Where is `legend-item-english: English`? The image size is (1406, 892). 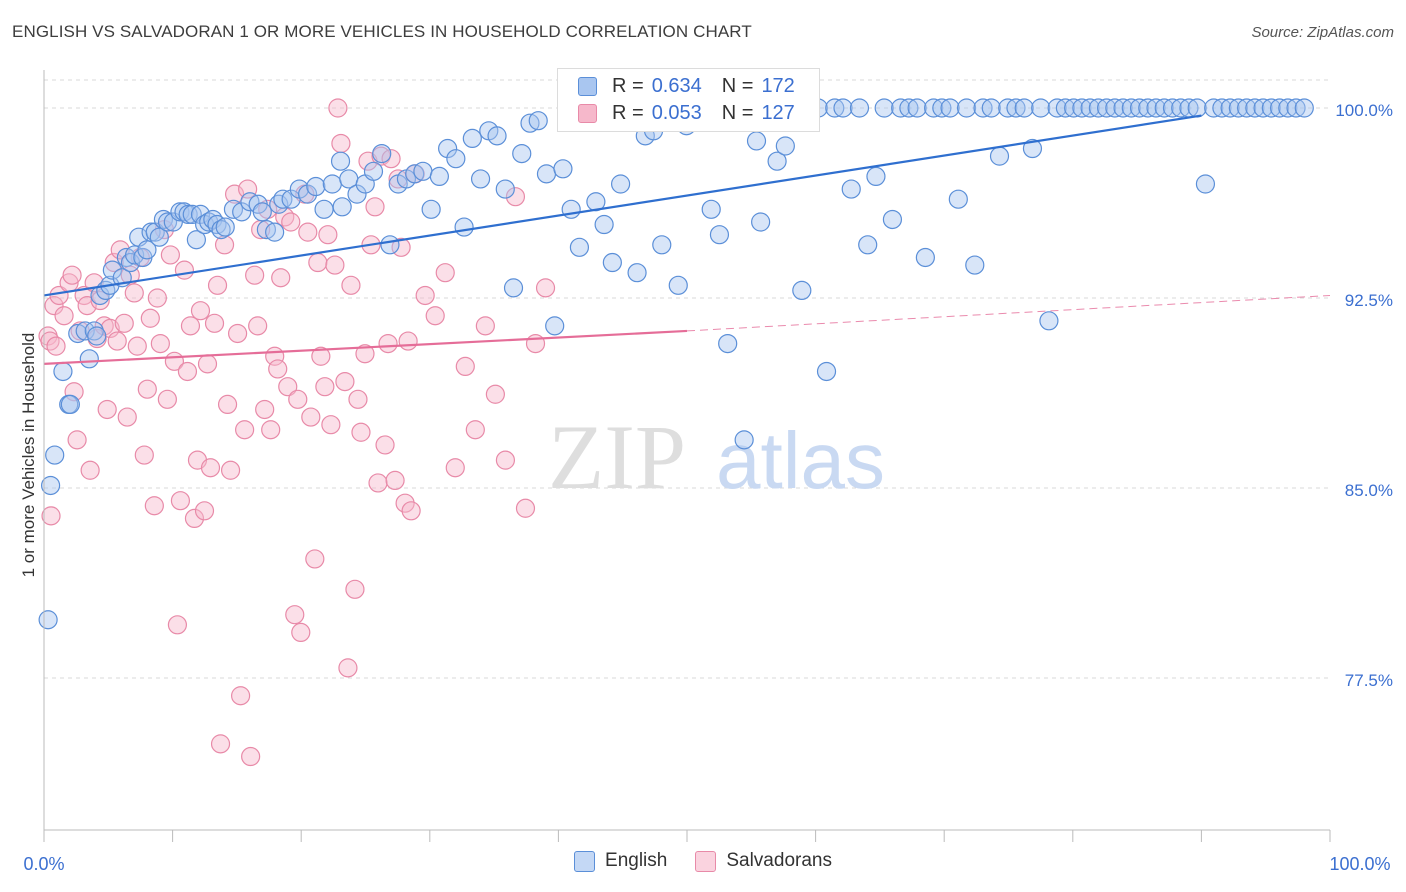 legend-item-english: English is located at coordinates (620, 861).